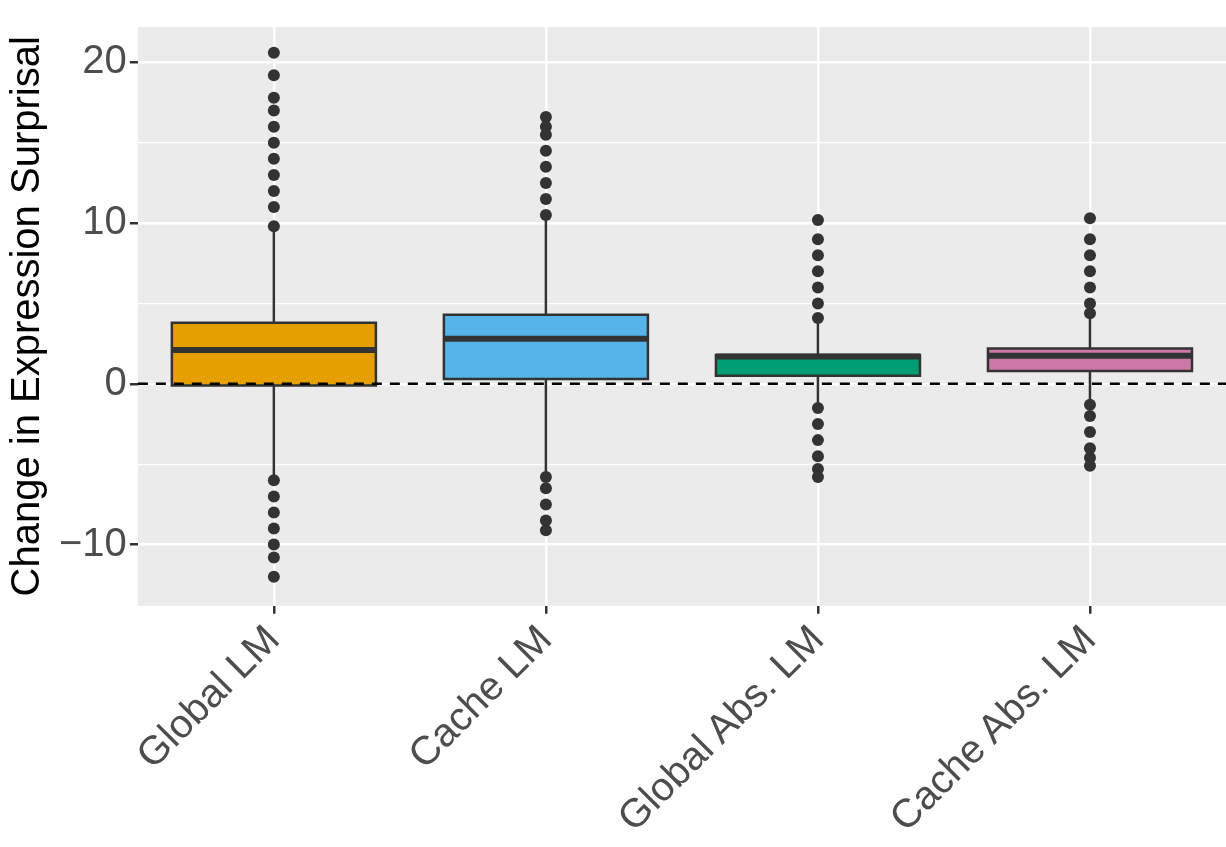 Image resolution: width=1226 pixels, height=847 pixels. What do you see at coordinates (92, 541) in the screenshot?
I see `y-tick-label: −10` at bounding box center [92, 541].